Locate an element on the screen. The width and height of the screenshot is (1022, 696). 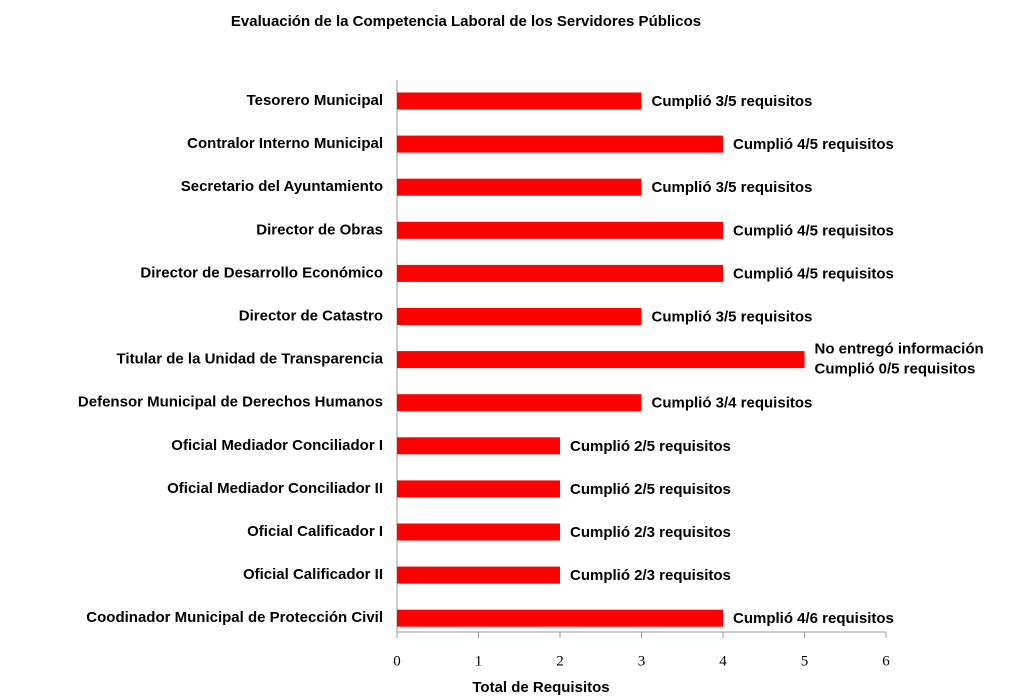
x-tick-label: 4 is located at coordinates (723, 661).